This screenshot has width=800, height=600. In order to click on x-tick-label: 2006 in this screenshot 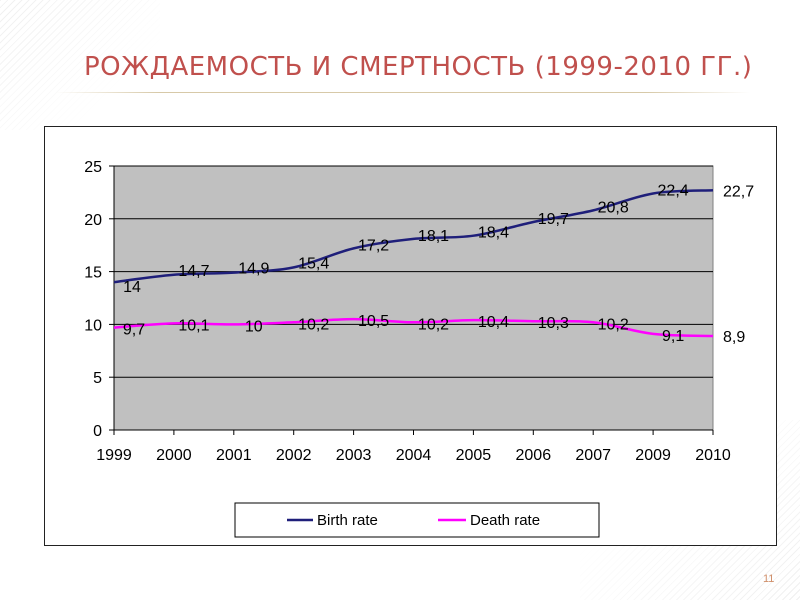, I will do `click(534, 455)`.